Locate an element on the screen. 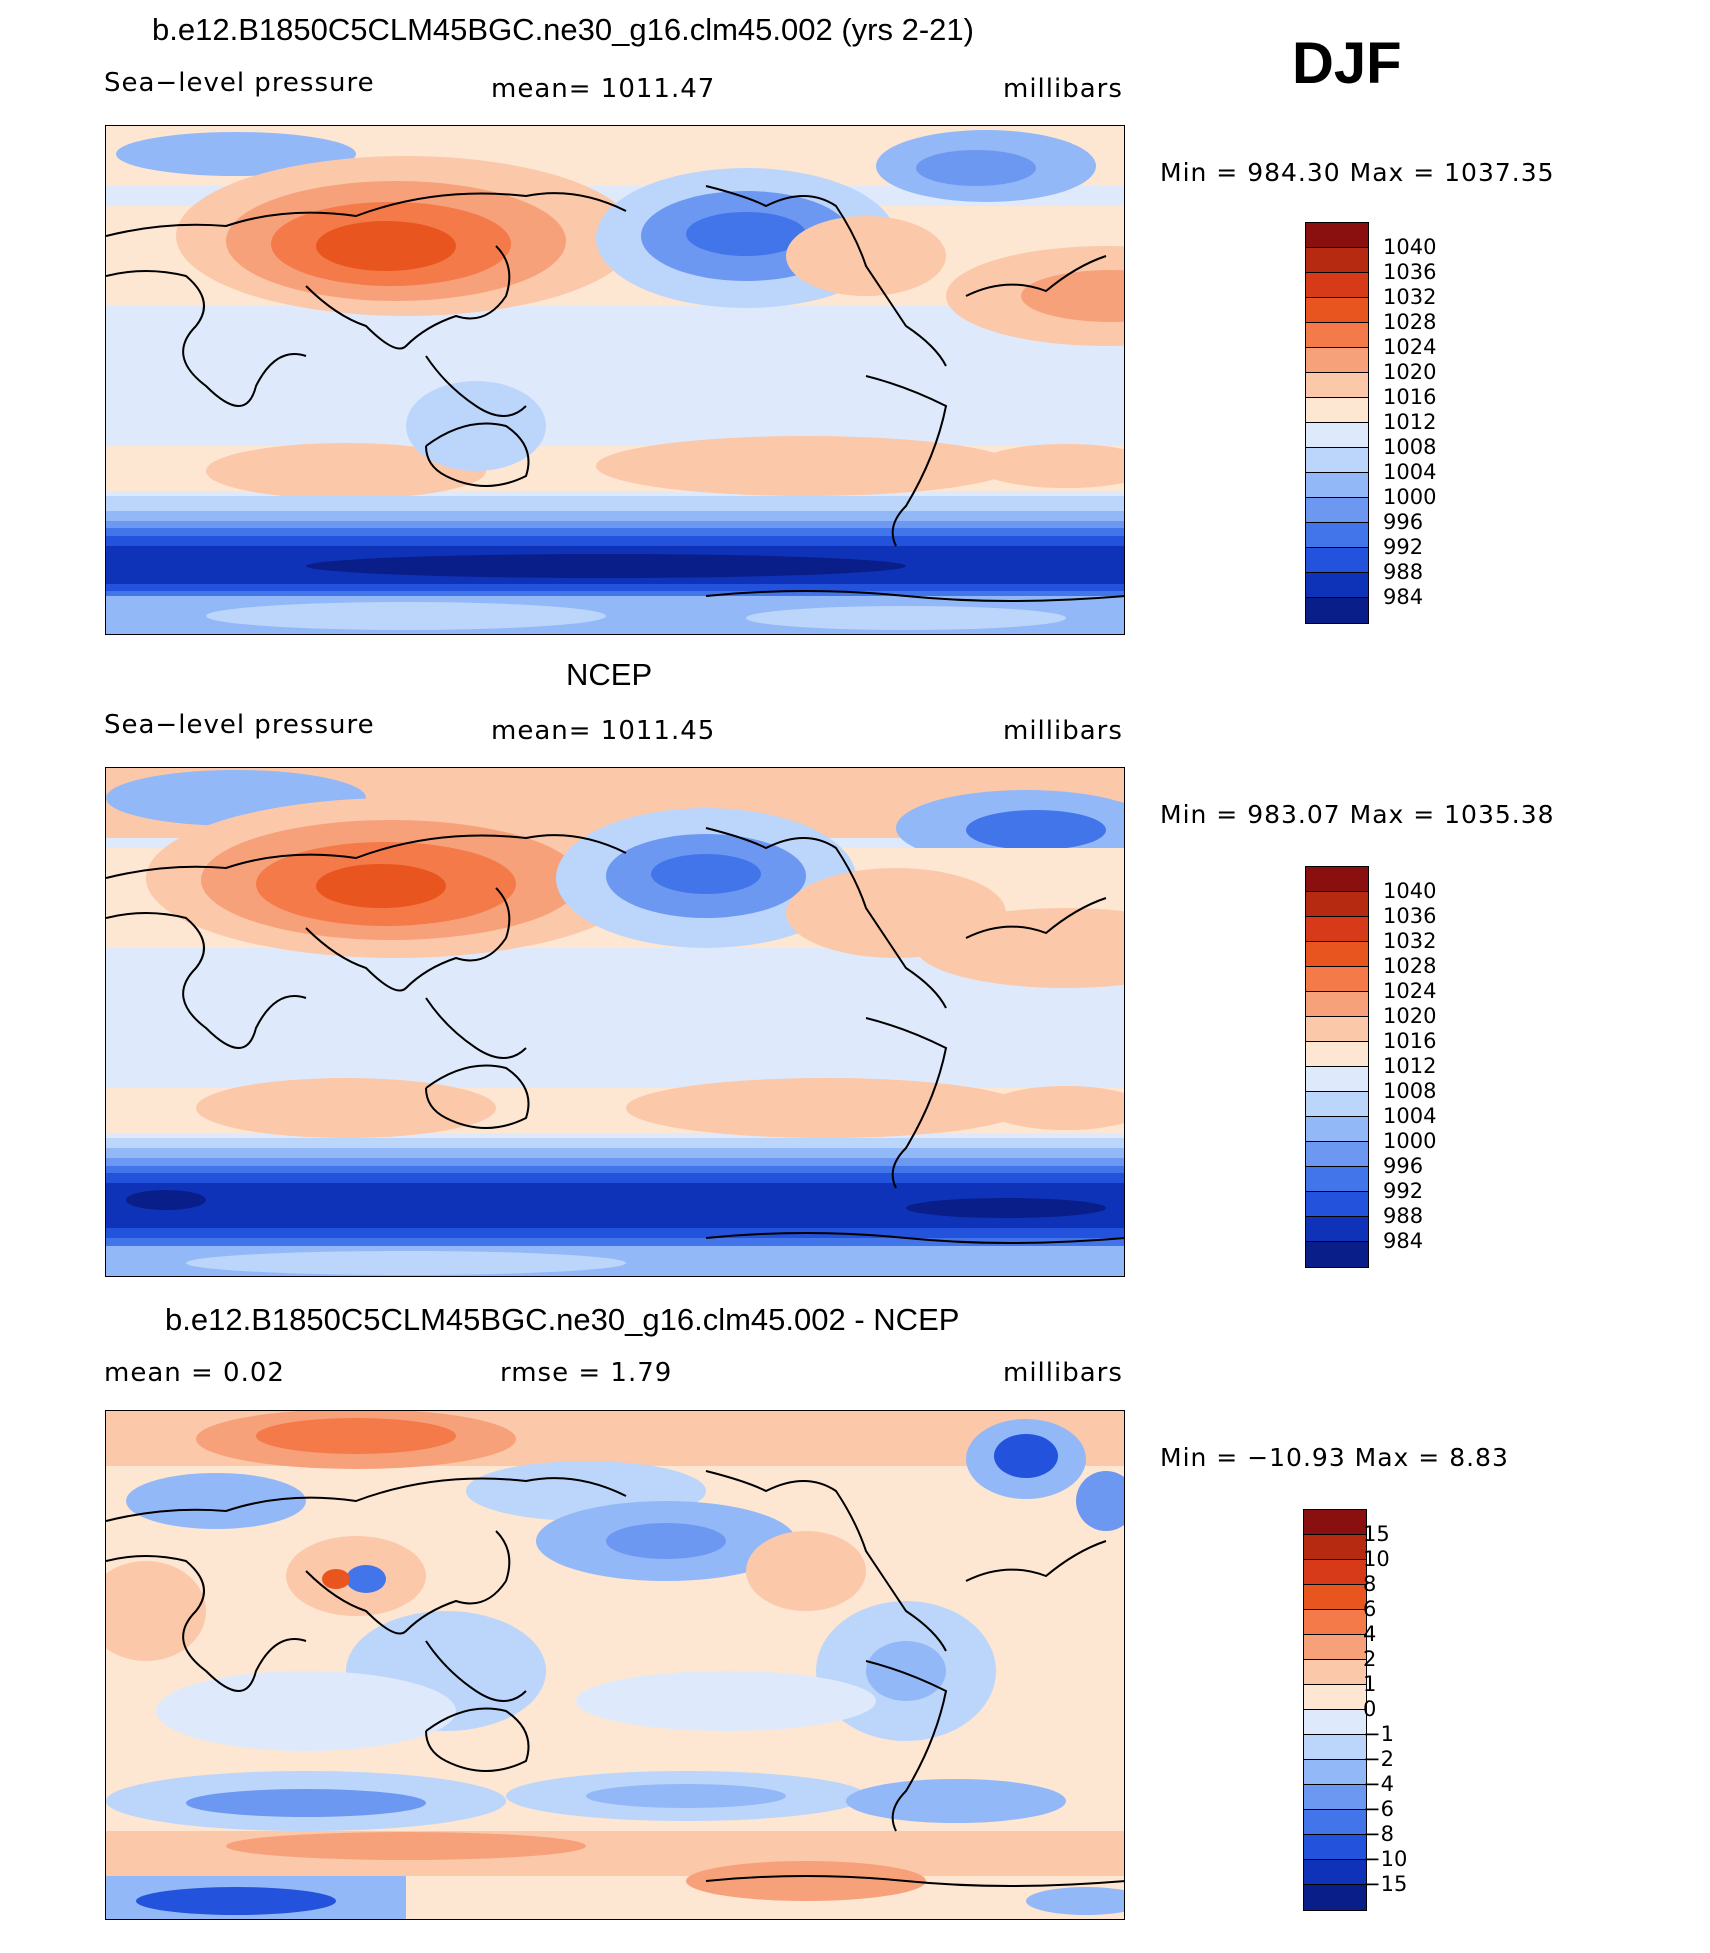 The height and width of the screenshot is (1953, 1710). panel2-mean-label: mean= 1011.45 is located at coordinates (603, 731).